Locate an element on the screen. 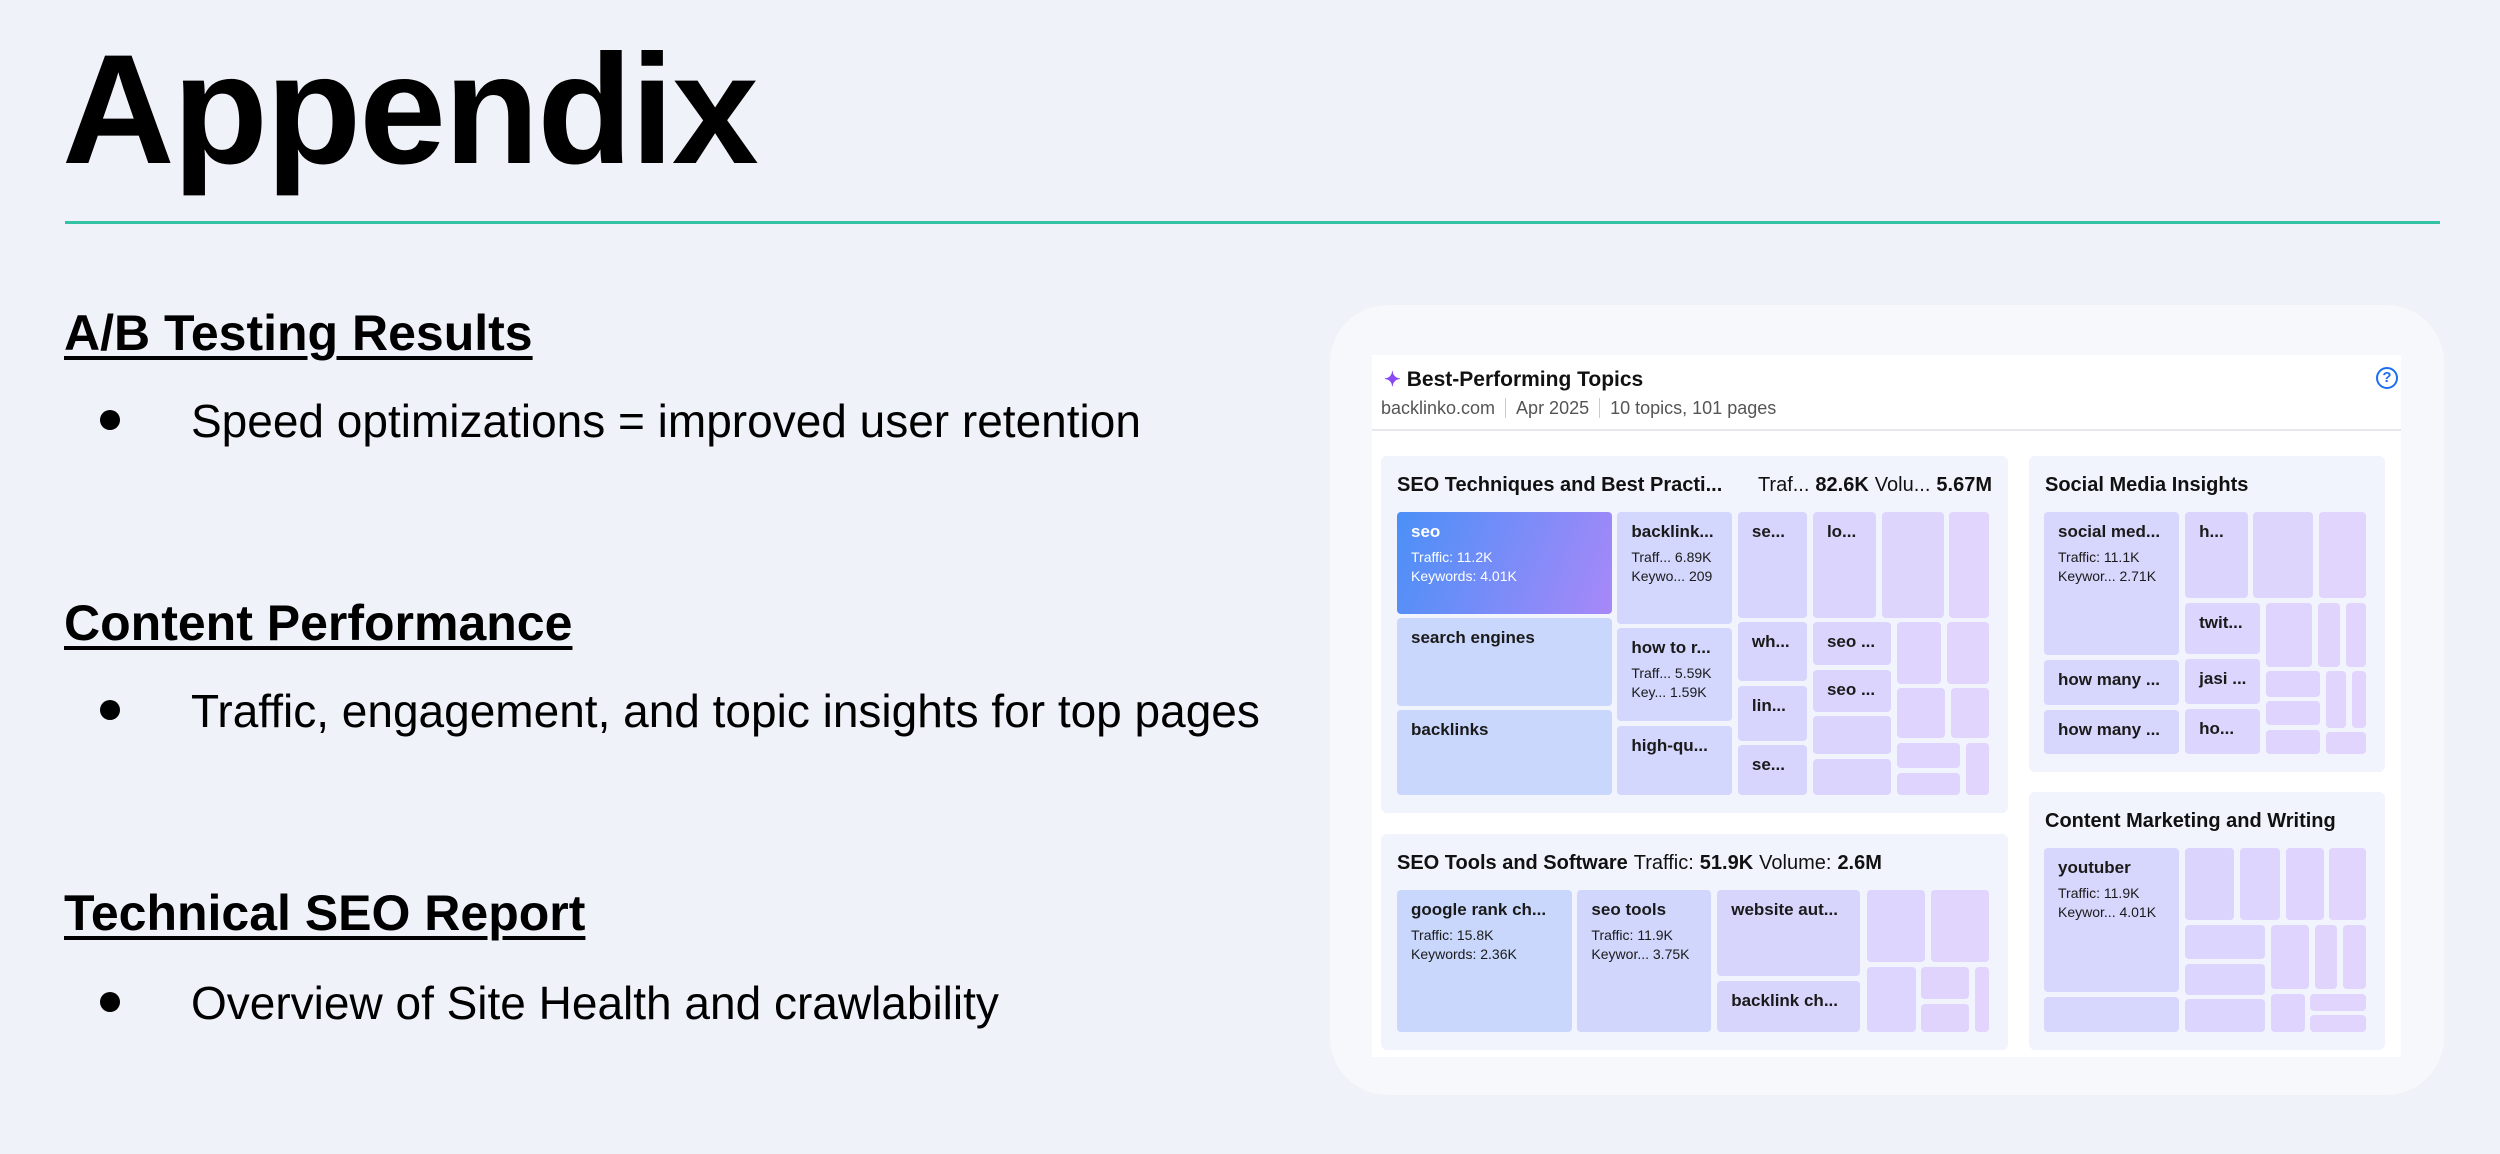  tile-label: seo is located at coordinates (1426, 531).